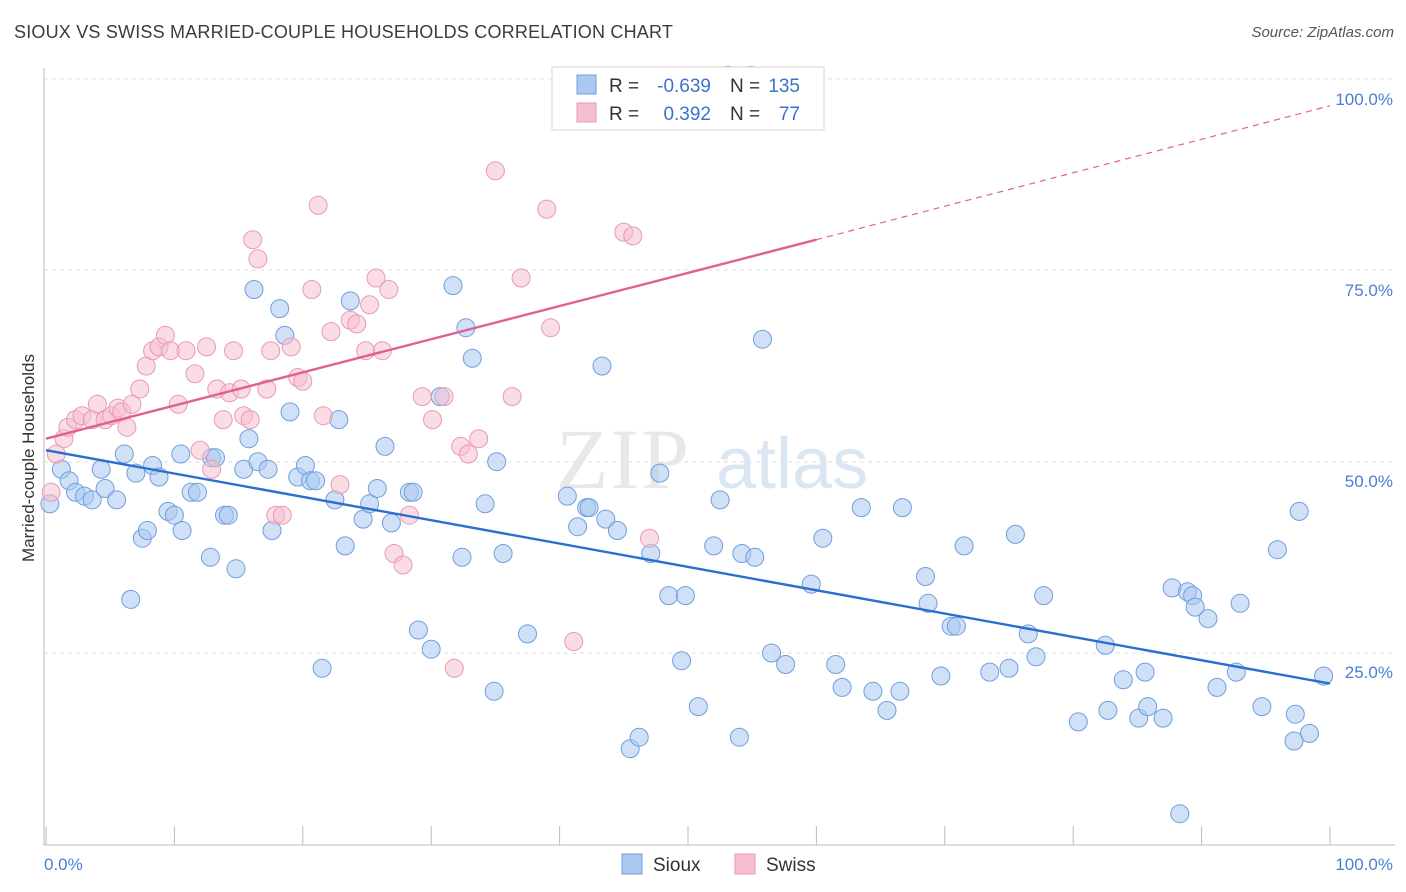 This screenshot has height=892, width=1406. I want to click on correlation-legend: R = -0.639 N = 135 R = 0.392 N = 77, so click(688, 98).